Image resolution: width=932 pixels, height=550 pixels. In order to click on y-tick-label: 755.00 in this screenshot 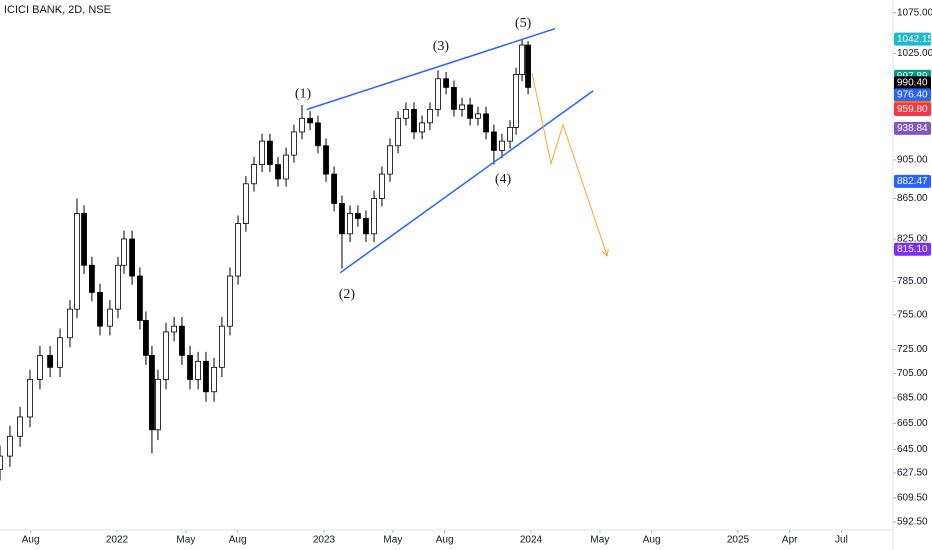, I will do `click(912, 314)`.